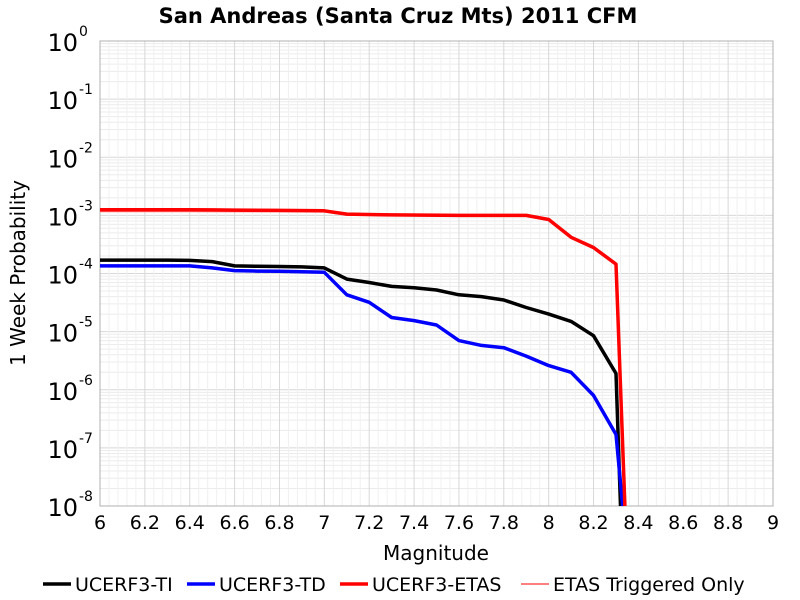  Describe the element at coordinates (86, 206) in the screenshot. I see `y-tick-exponent: -3` at that location.